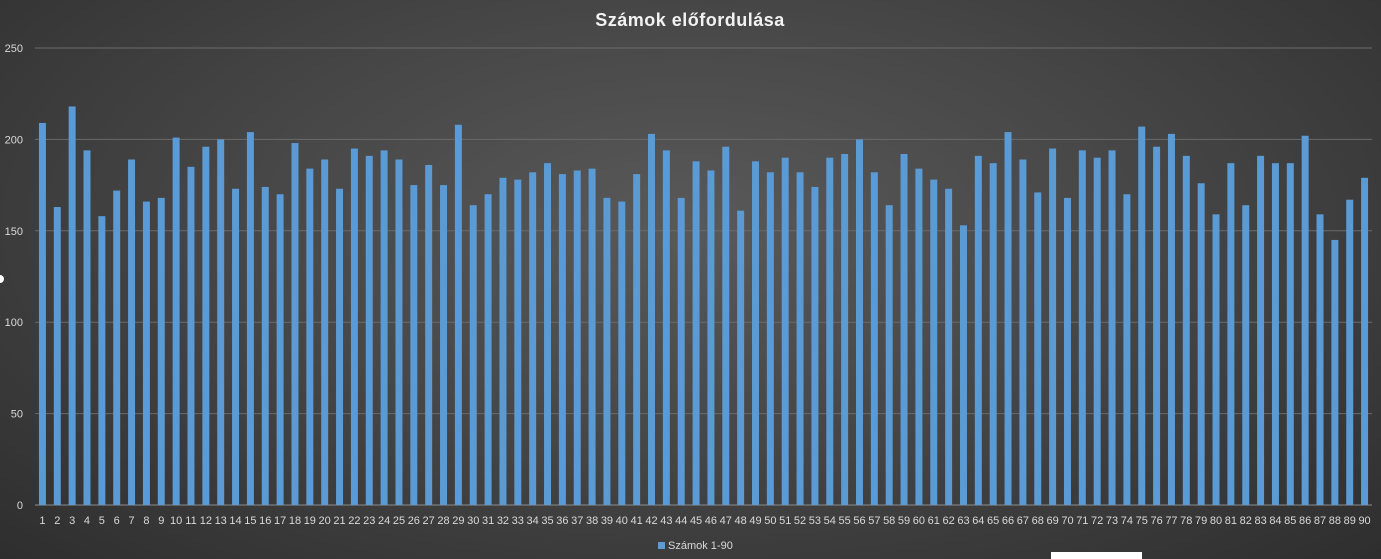  I want to click on x-tick-label: 68, so click(1038, 521).